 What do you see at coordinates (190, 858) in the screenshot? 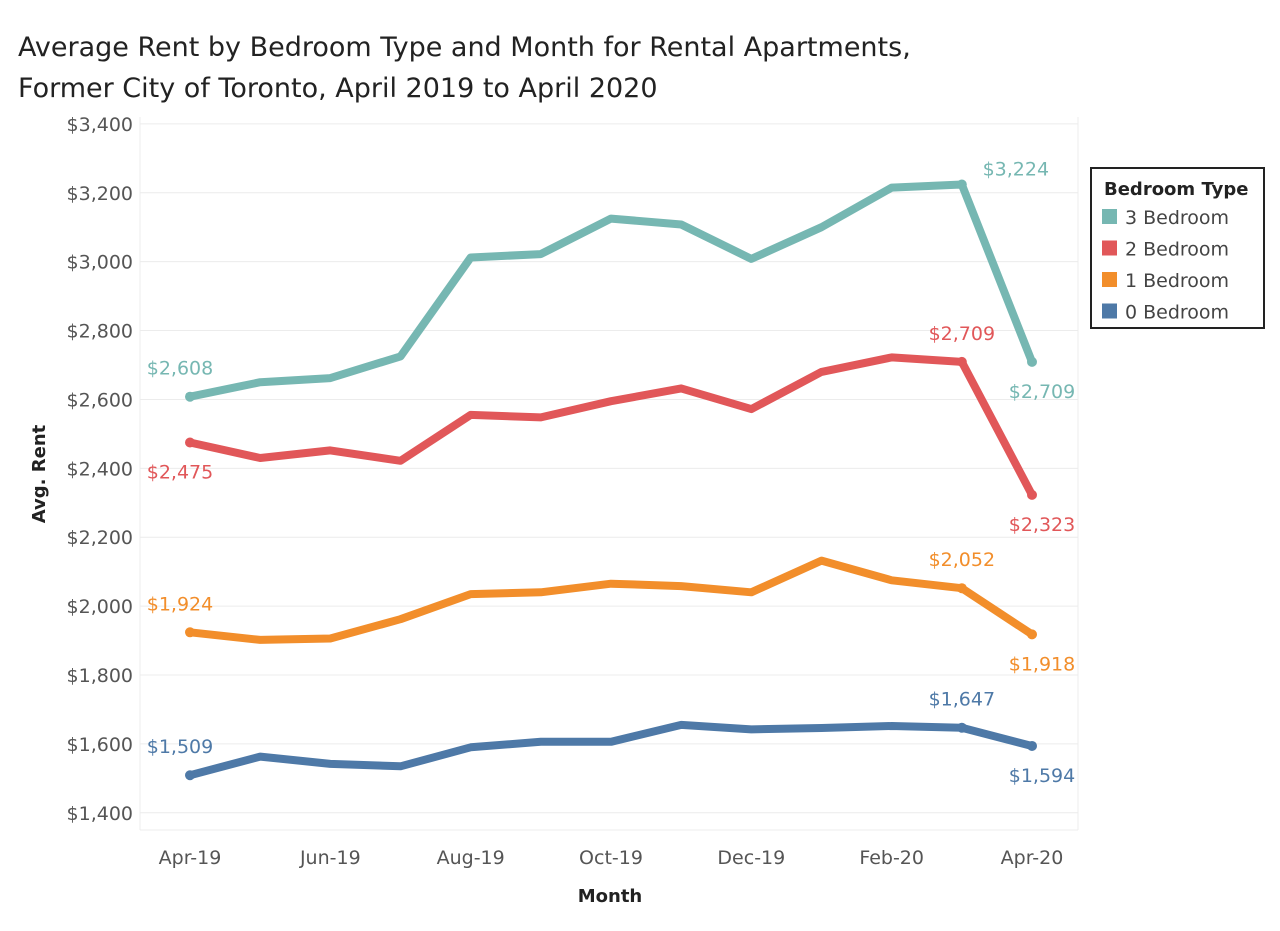
I see `x-tick-label: Apr-19` at bounding box center [190, 858].